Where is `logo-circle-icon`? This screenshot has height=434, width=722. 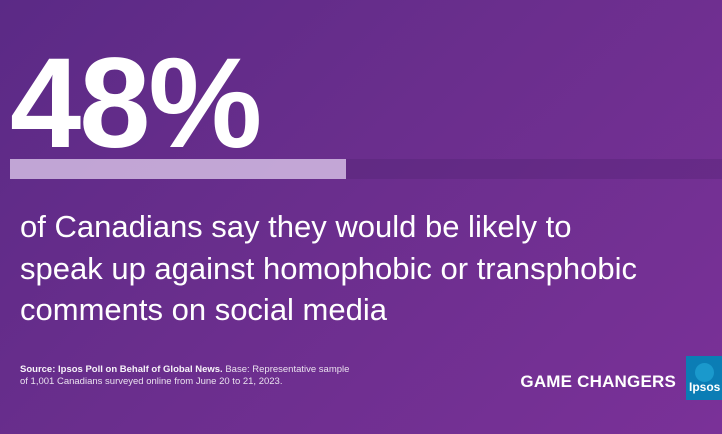
logo-circle-icon is located at coordinates (704, 372).